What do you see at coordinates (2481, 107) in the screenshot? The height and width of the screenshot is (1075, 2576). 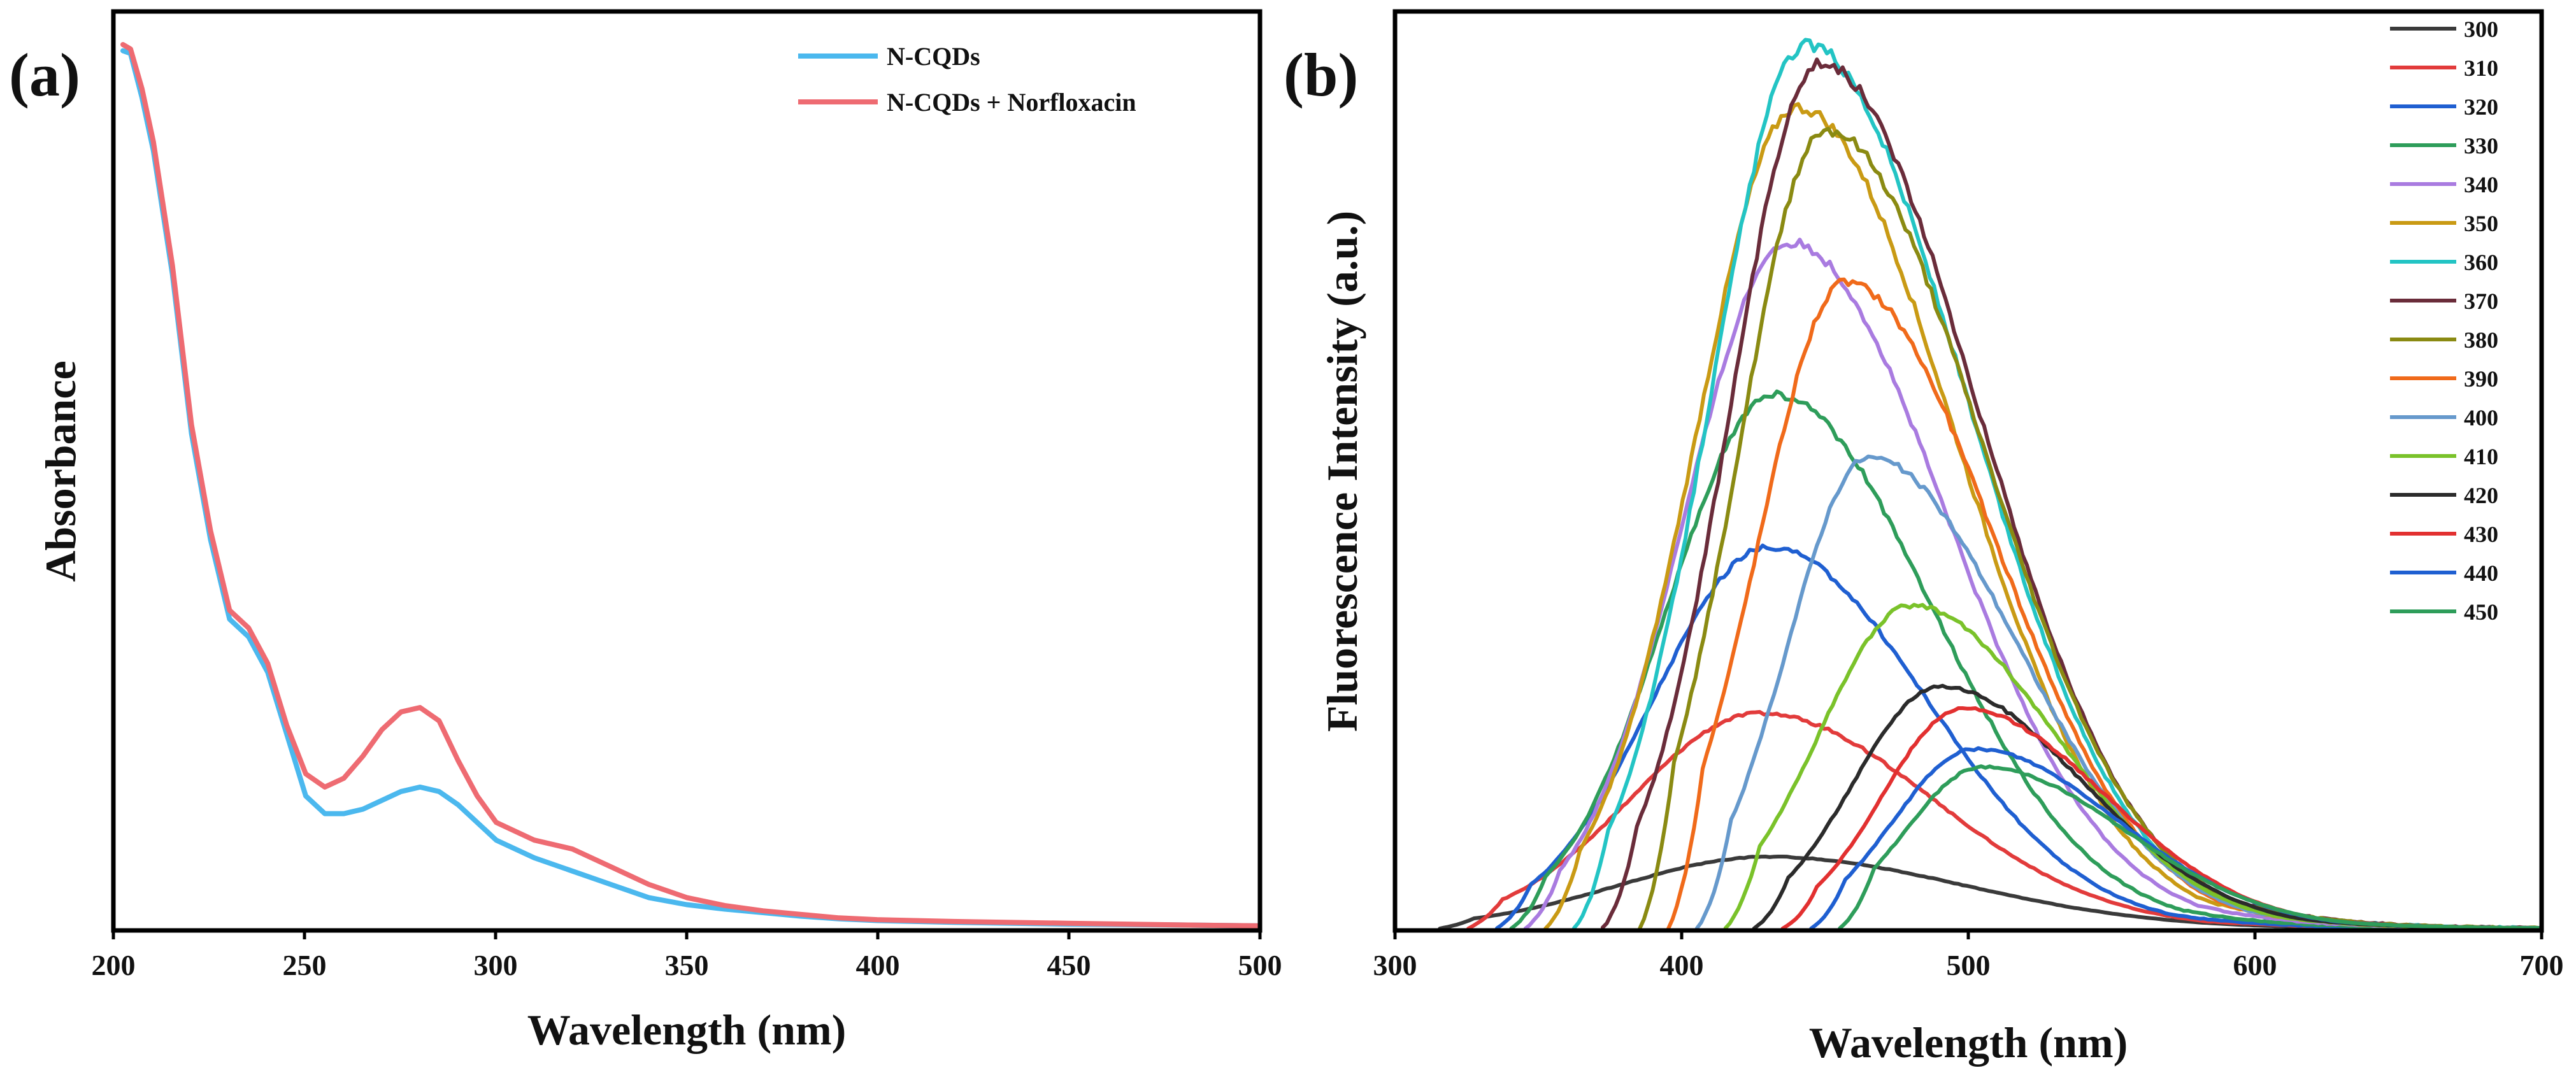 I see `panel-b-legend-label-320: 320` at bounding box center [2481, 107].